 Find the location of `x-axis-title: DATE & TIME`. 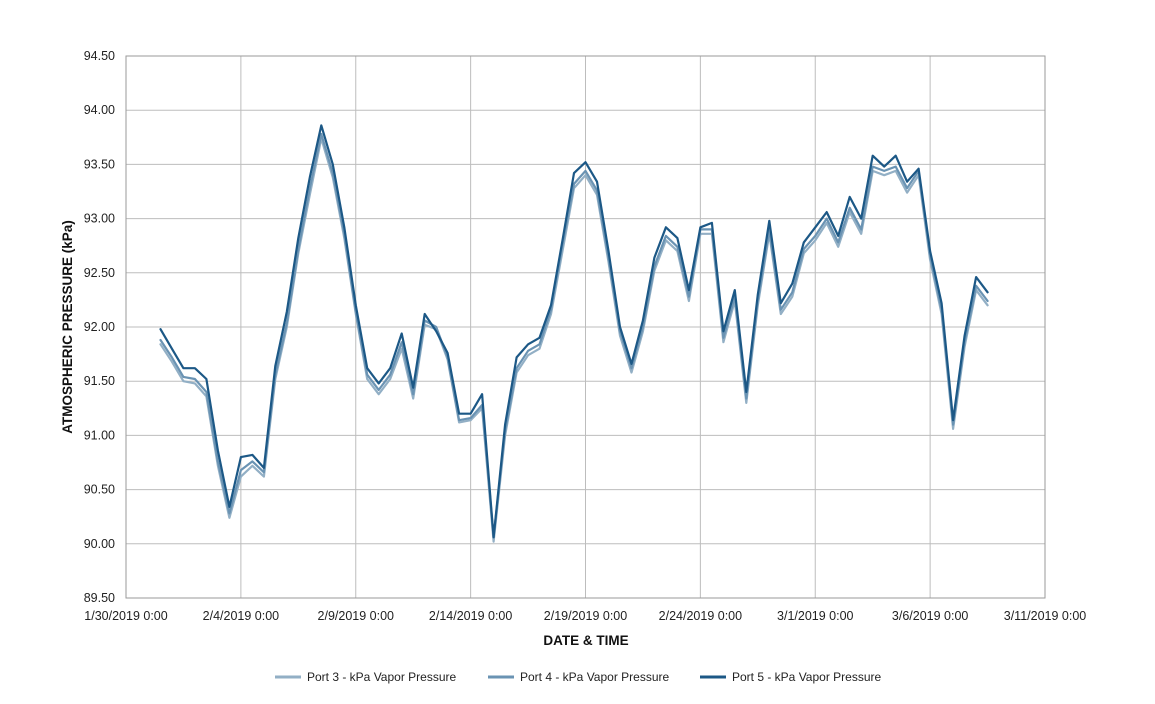

x-axis-title: DATE & TIME is located at coordinates (585, 640).